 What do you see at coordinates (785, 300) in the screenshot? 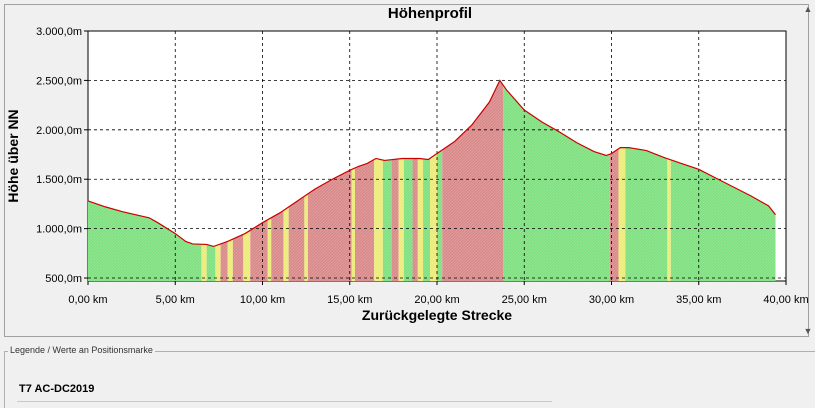
I see `x-tick-label: 40,00 km` at bounding box center [785, 300].